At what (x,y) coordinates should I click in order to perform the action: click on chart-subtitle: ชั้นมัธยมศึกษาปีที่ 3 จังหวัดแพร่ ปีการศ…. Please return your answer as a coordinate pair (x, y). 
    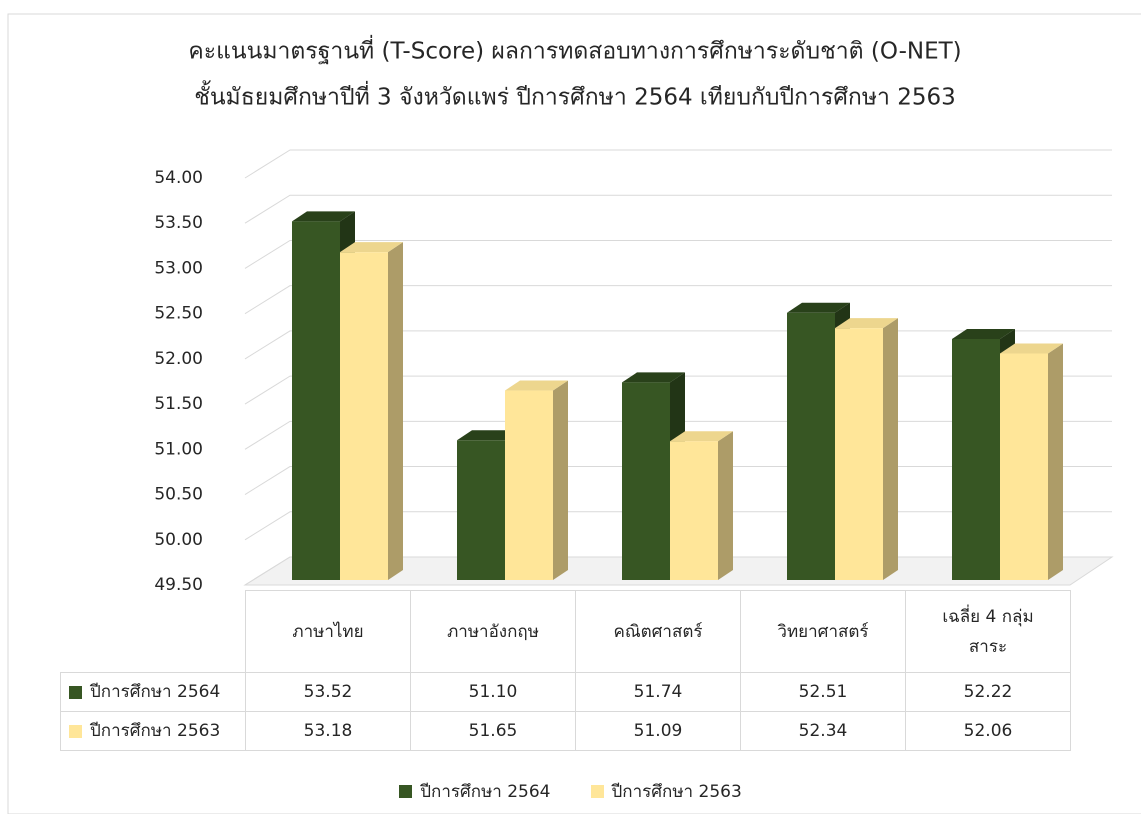
    Looking at the image, I should click on (575, 96).